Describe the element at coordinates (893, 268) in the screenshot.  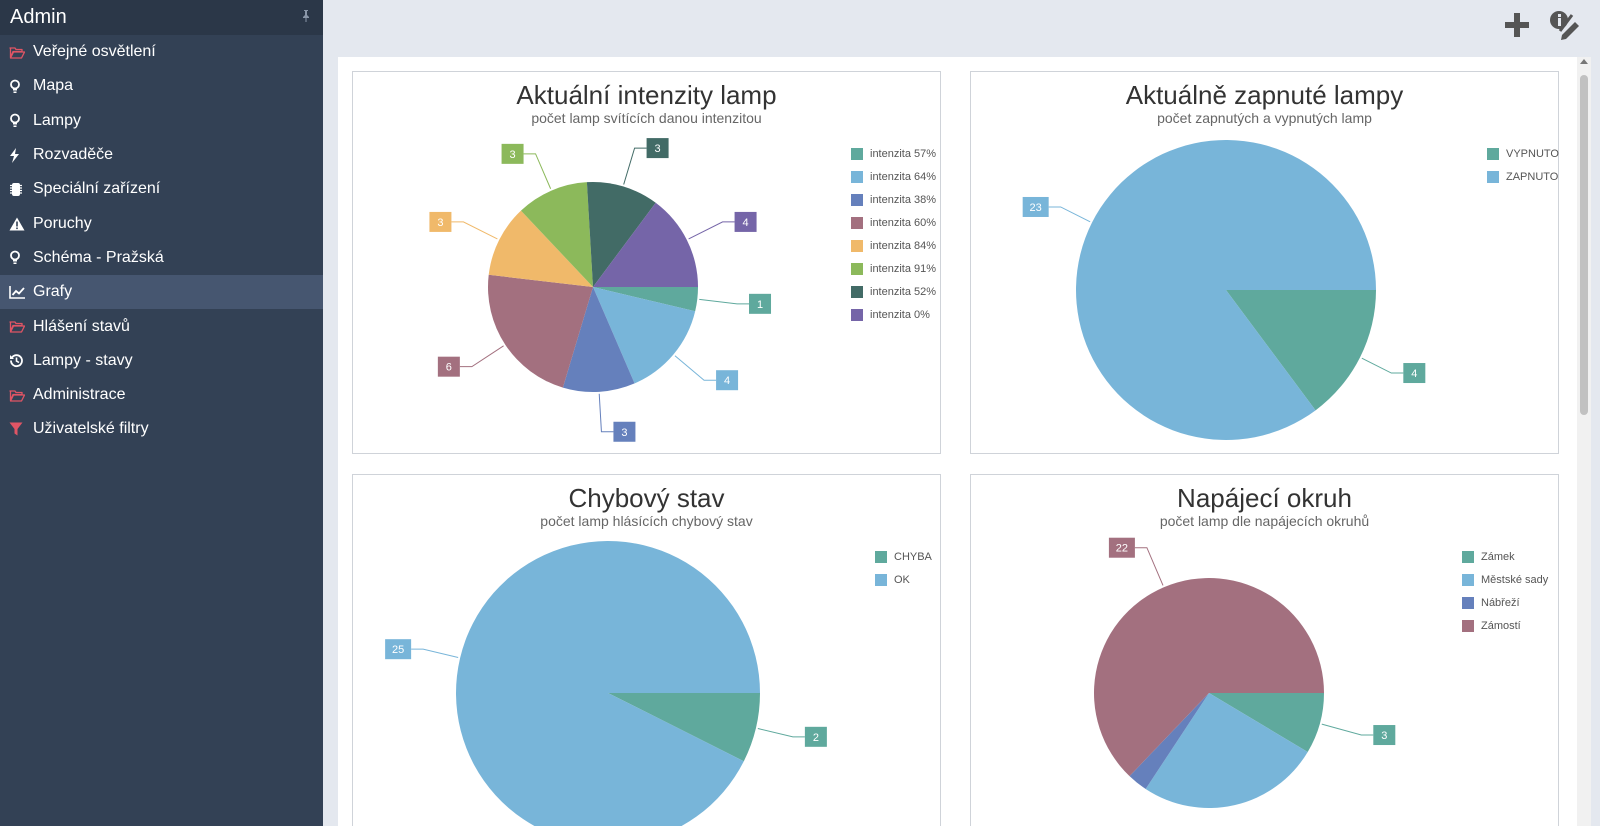
I see `legend-item: intenzita 91%` at that location.